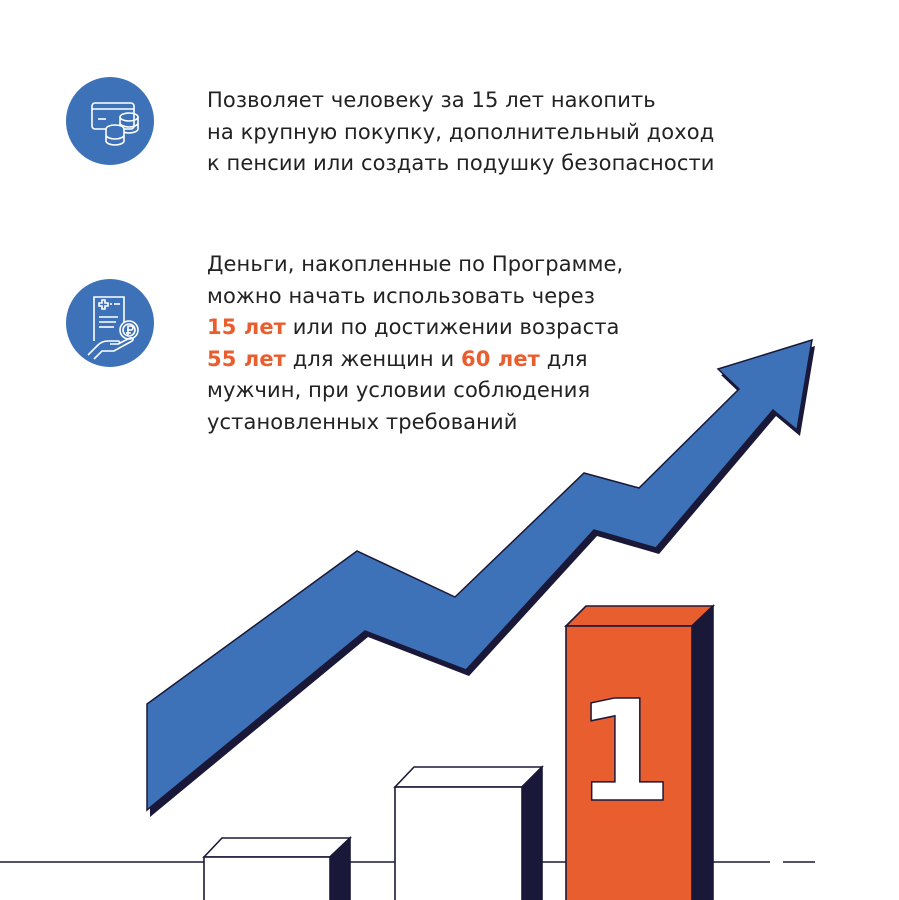 The image size is (899, 900). What do you see at coordinates (452, 327) in the screenshot?
I see `block2-text-span: или по достижении возраста` at bounding box center [452, 327].